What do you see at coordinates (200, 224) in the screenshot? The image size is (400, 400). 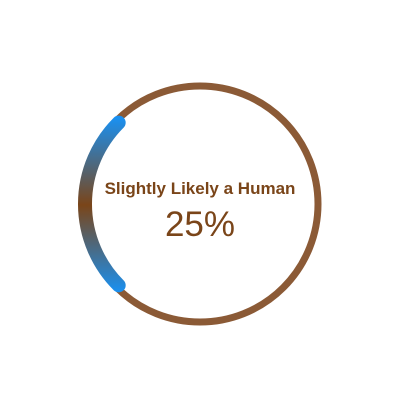 I see `gauge-value: 25%` at bounding box center [200, 224].